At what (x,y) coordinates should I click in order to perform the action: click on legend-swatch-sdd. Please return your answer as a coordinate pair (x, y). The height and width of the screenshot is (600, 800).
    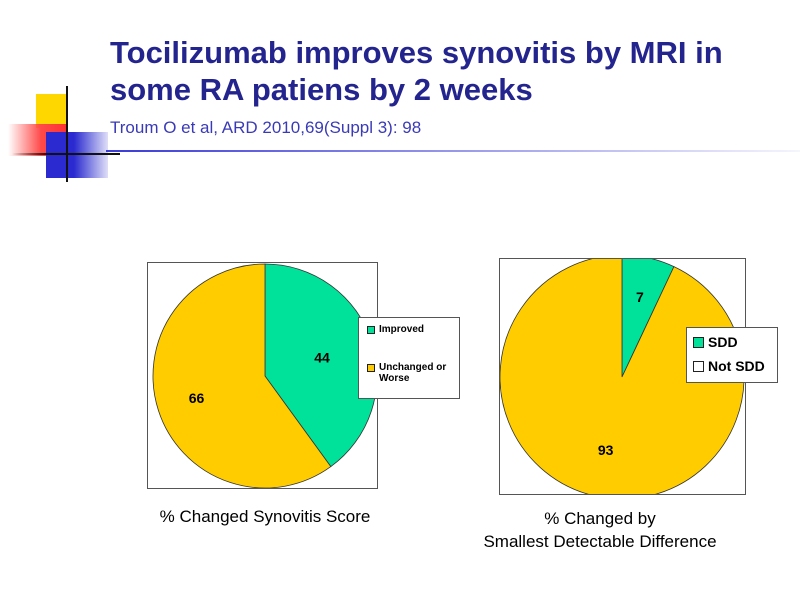
    Looking at the image, I should click on (698, 342).